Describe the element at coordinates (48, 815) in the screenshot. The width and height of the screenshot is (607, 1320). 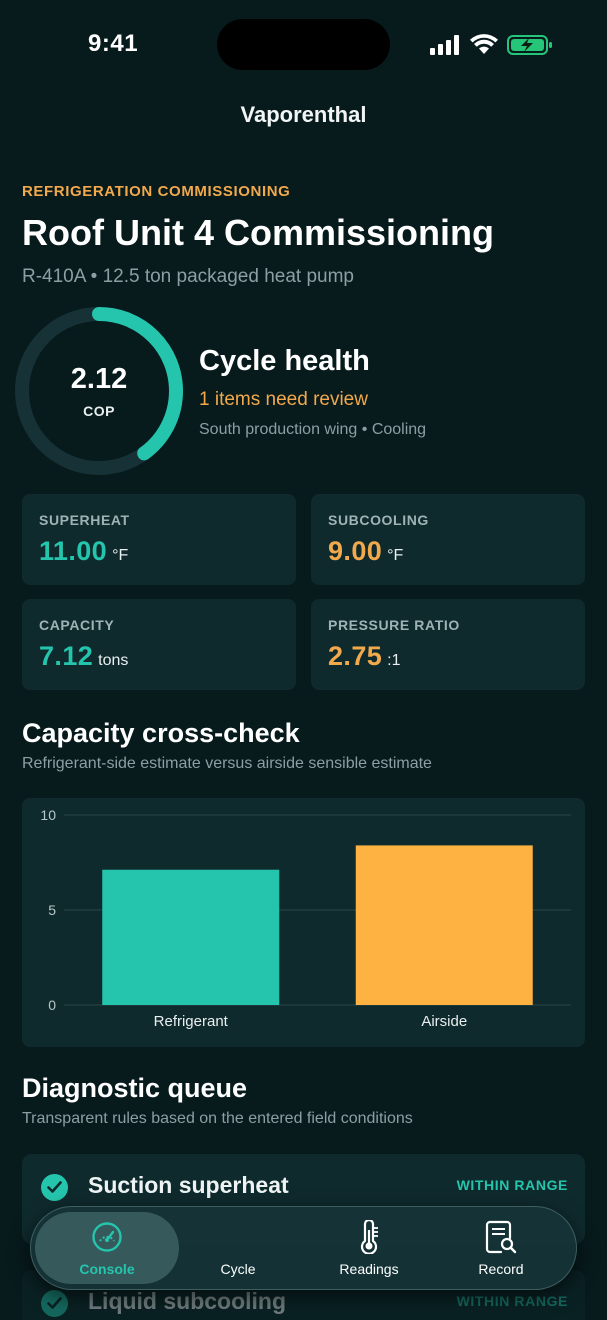
I see `y-tick-label: 10` at that location.